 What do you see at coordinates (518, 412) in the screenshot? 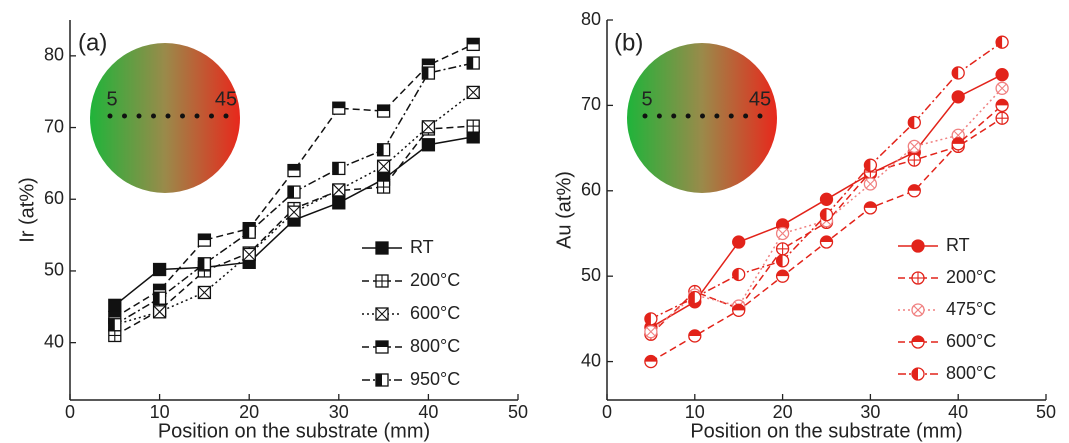
I see `x-tick-label: 50` at bounding box center [518, 412].